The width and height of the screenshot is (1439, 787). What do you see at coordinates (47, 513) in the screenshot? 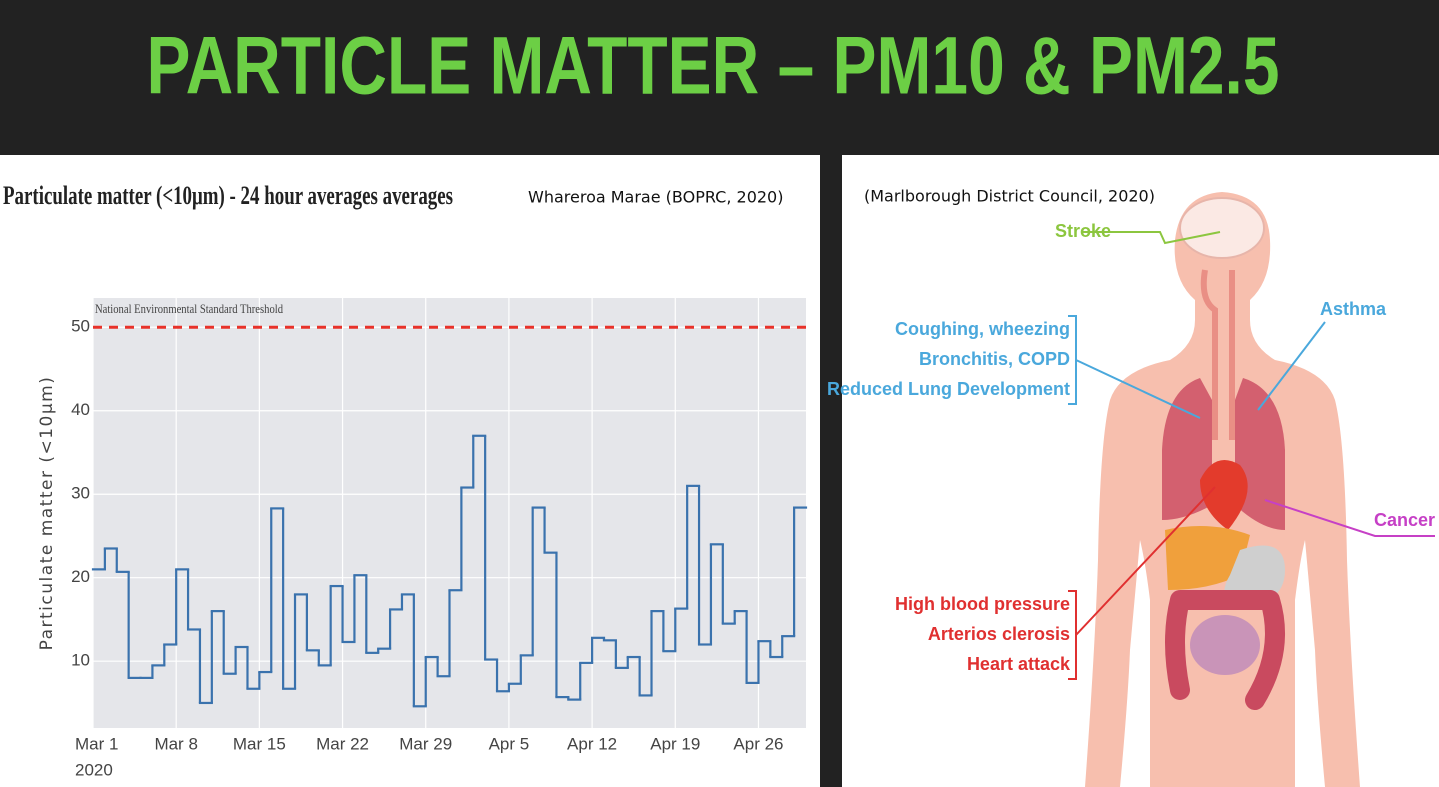
I see `y-axis-label: Particulate matter (<10μm)` at bounding box center [47, 513].